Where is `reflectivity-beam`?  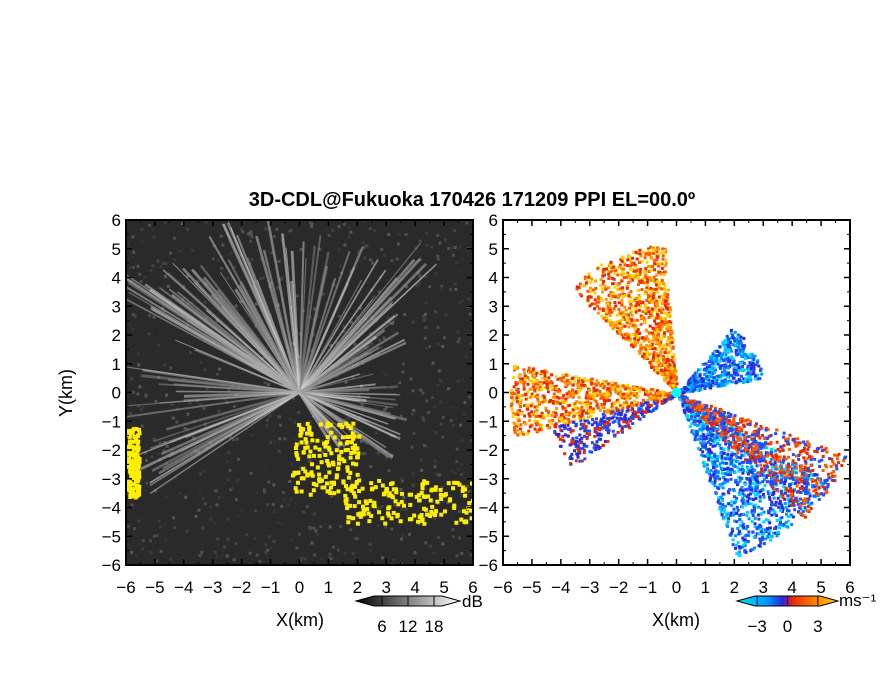 reflectivity-beam is located at coordinates (281, 321).